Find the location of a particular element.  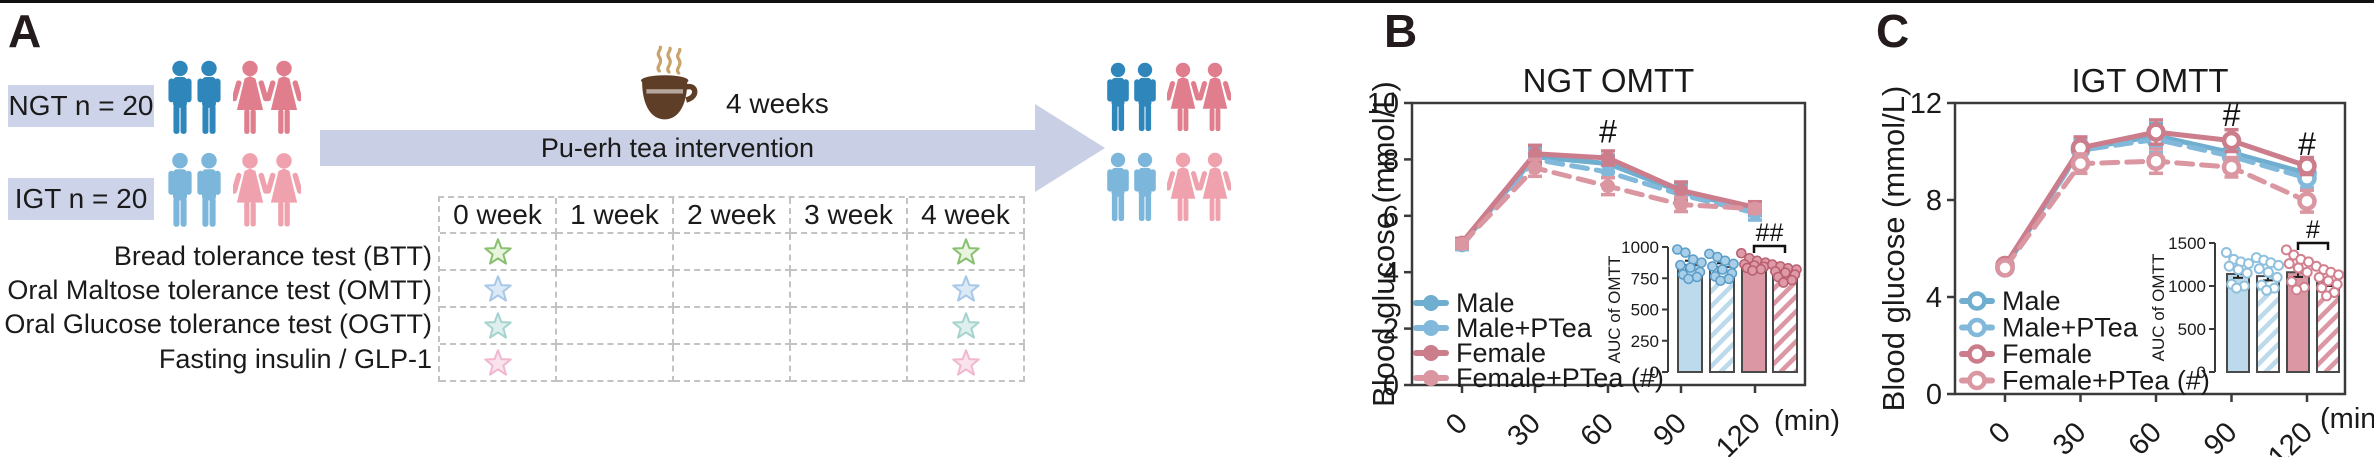

inset-significance-label: ## is located at coordinates (1770, 233).